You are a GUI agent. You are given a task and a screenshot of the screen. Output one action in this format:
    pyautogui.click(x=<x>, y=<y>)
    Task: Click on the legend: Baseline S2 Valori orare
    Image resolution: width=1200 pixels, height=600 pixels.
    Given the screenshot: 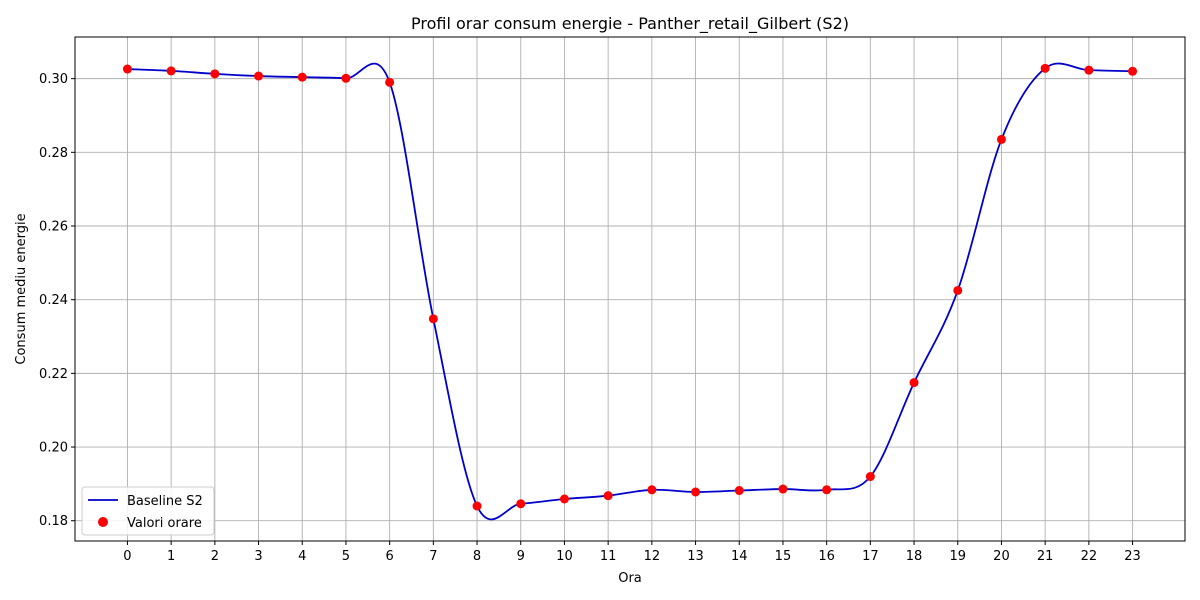 What is the action you would take?
    pyautogui.click(x=148, y=511)
    